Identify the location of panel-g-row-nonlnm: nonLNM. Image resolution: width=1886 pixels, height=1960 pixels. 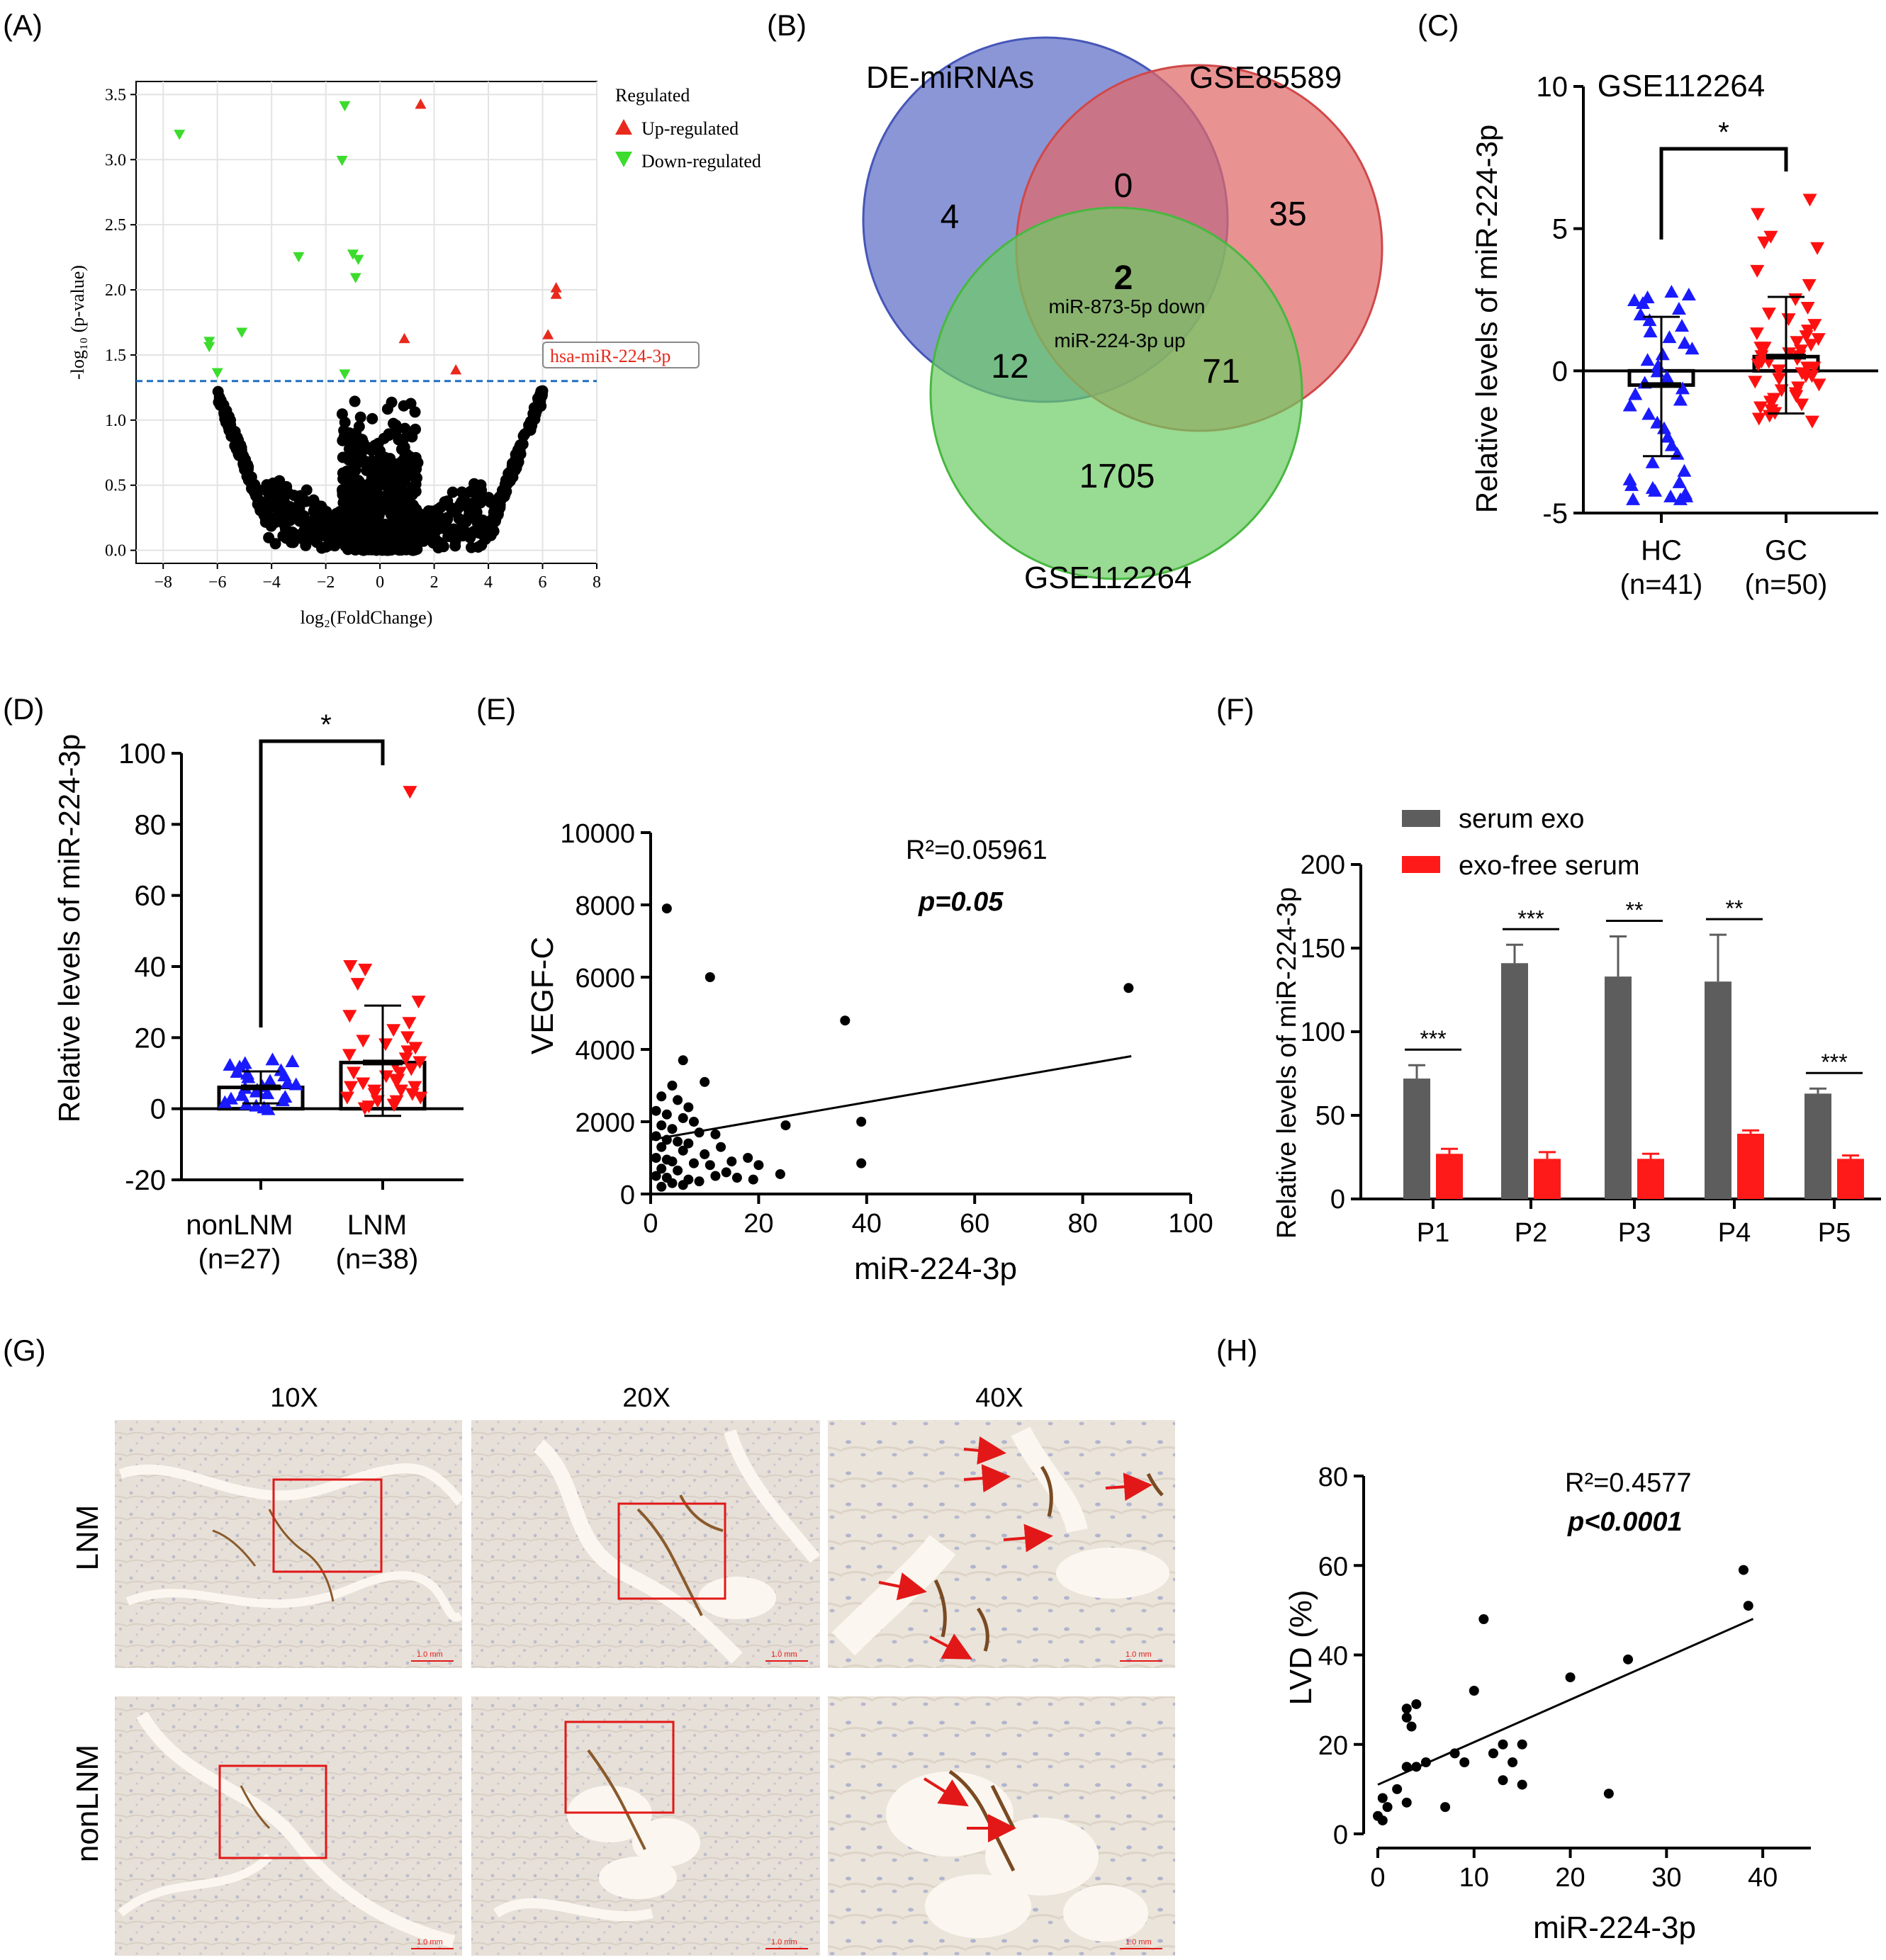
(87, 1803).